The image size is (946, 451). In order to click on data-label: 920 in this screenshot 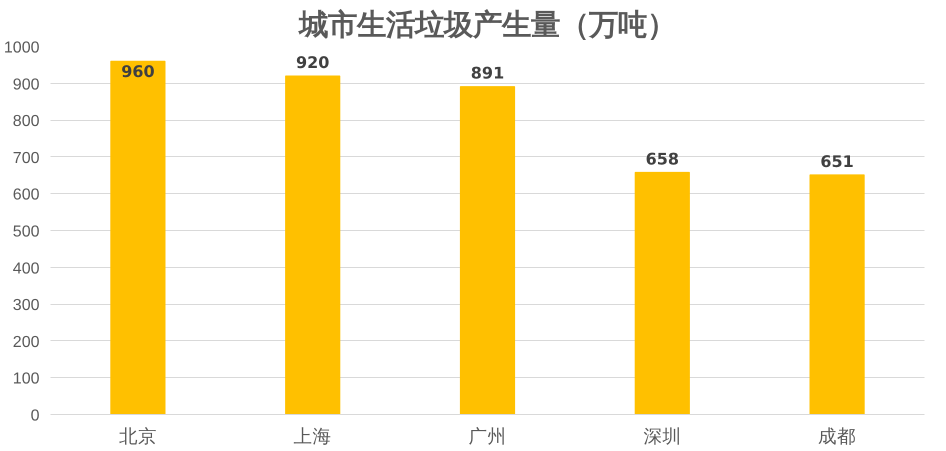, I will do `click(313, 62)`.